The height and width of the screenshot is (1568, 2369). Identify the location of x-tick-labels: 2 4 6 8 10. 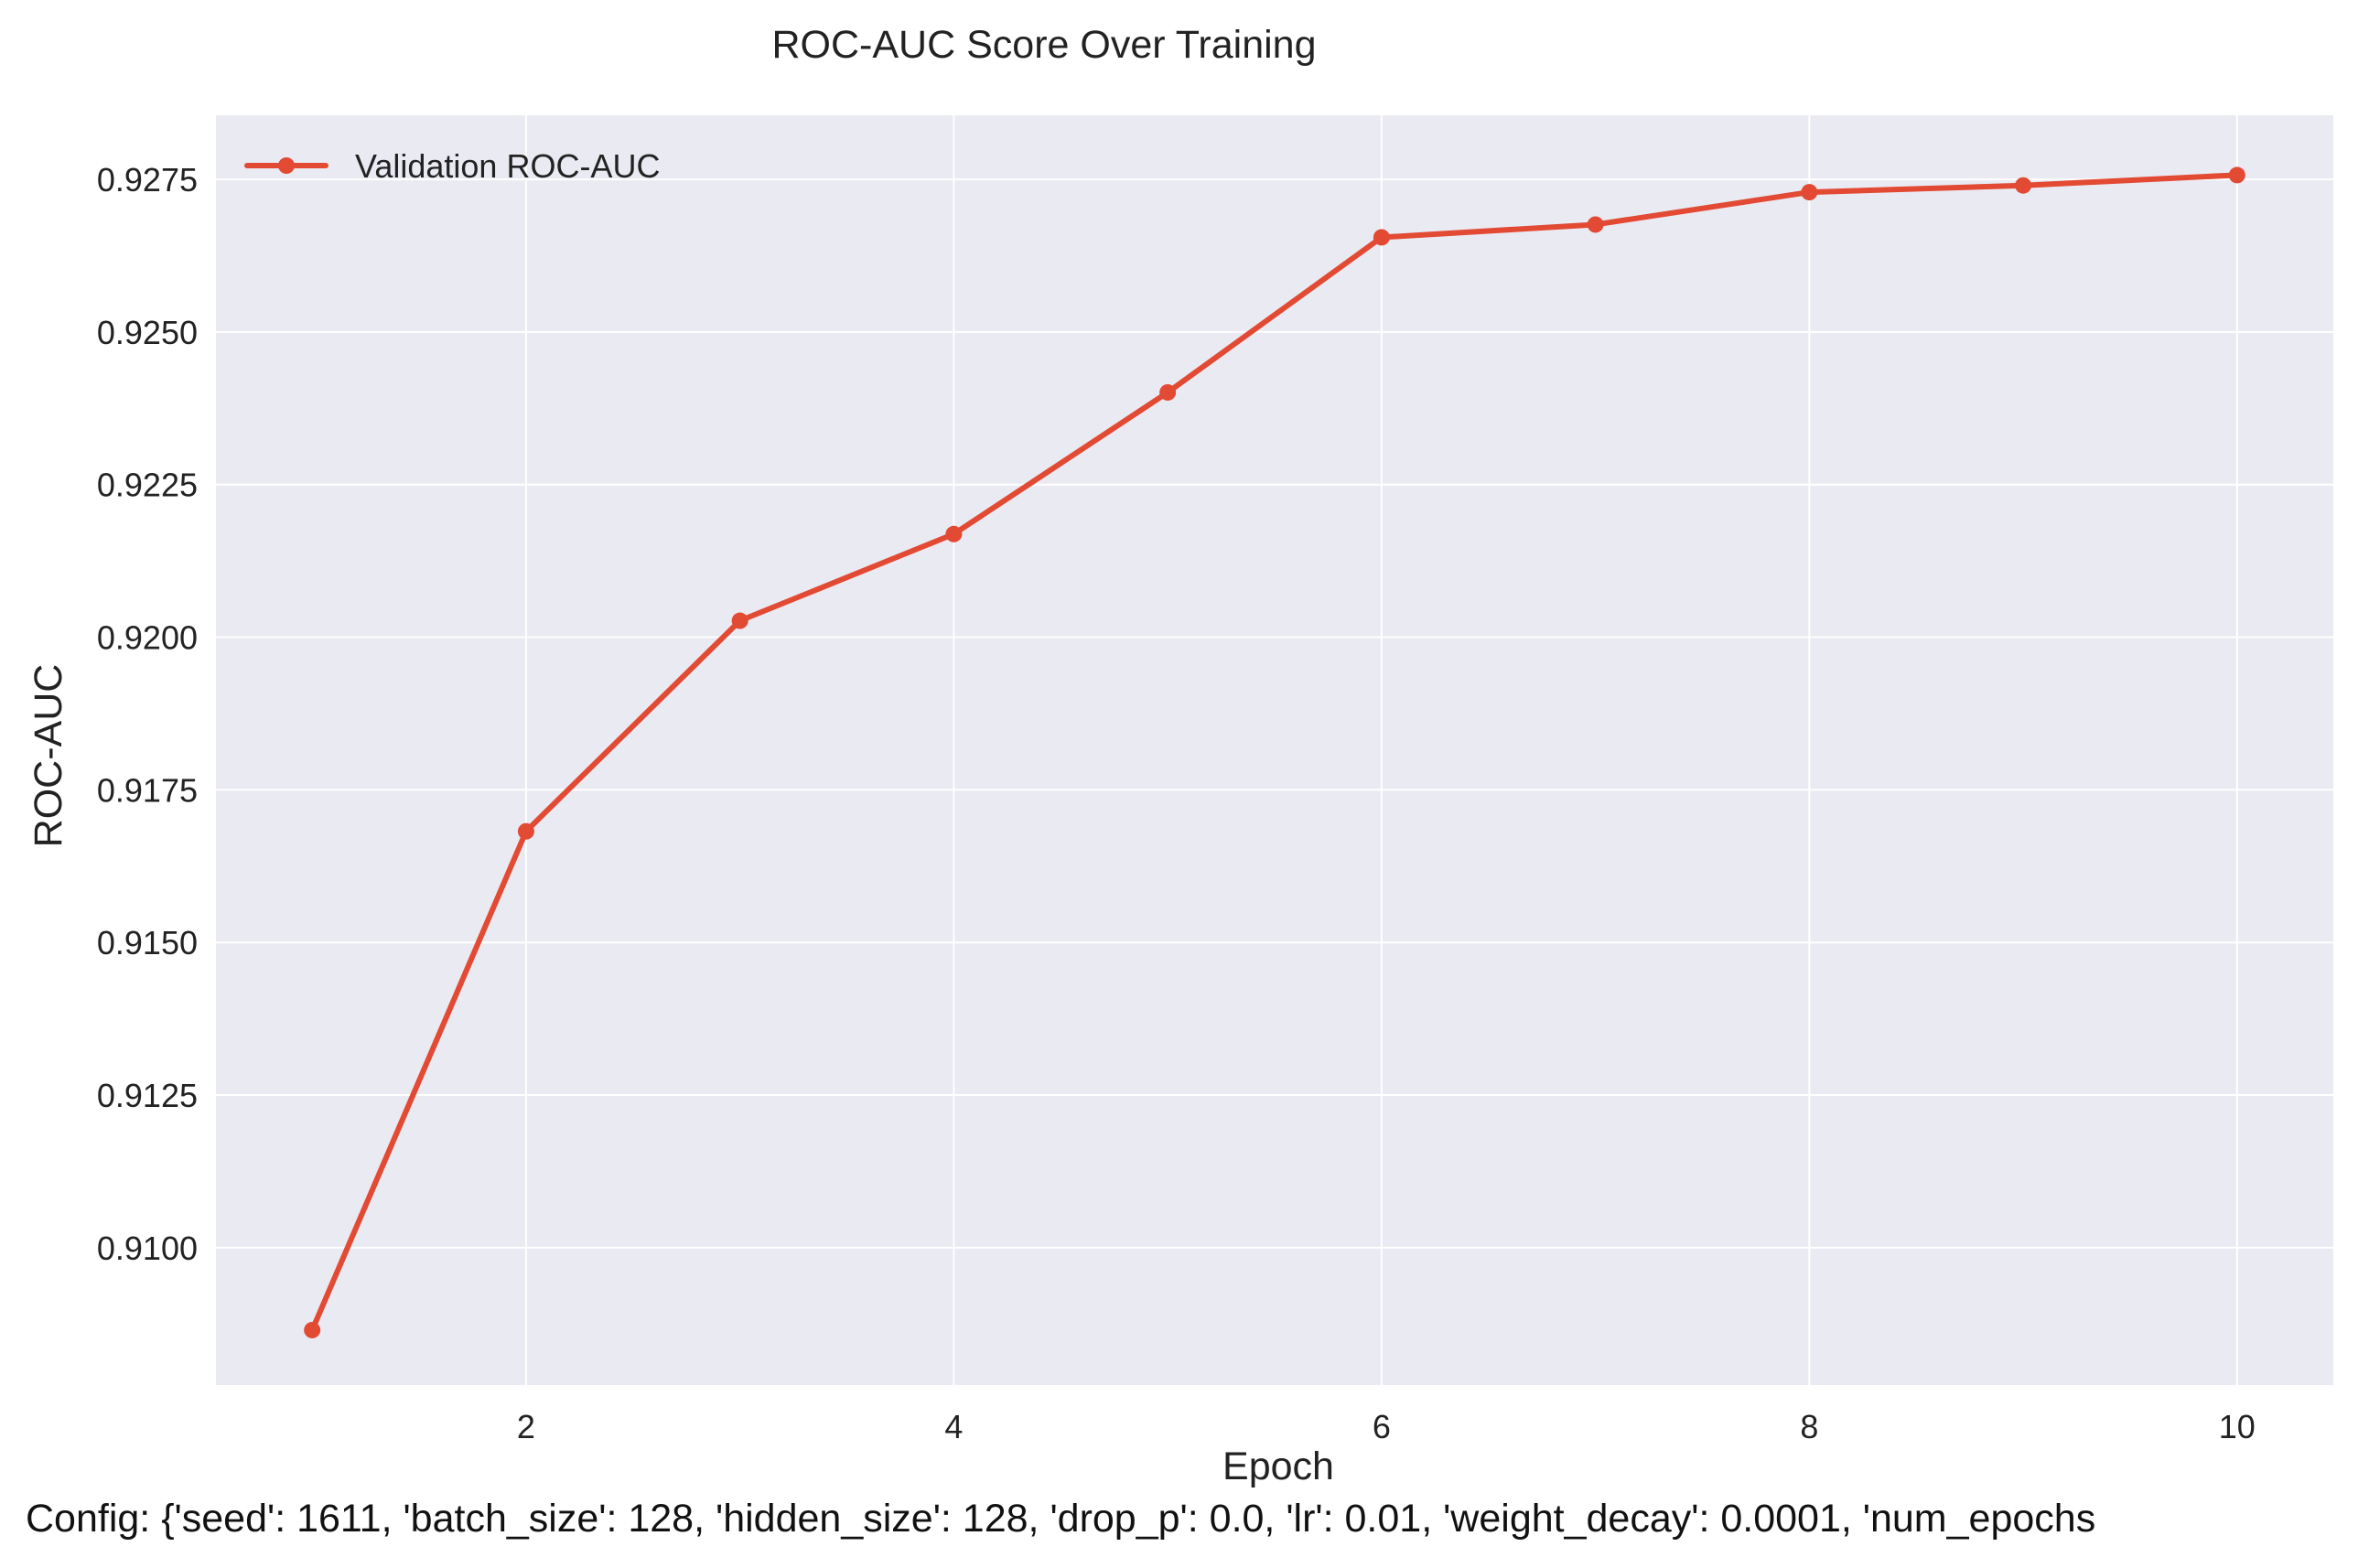
(1386, 1426).